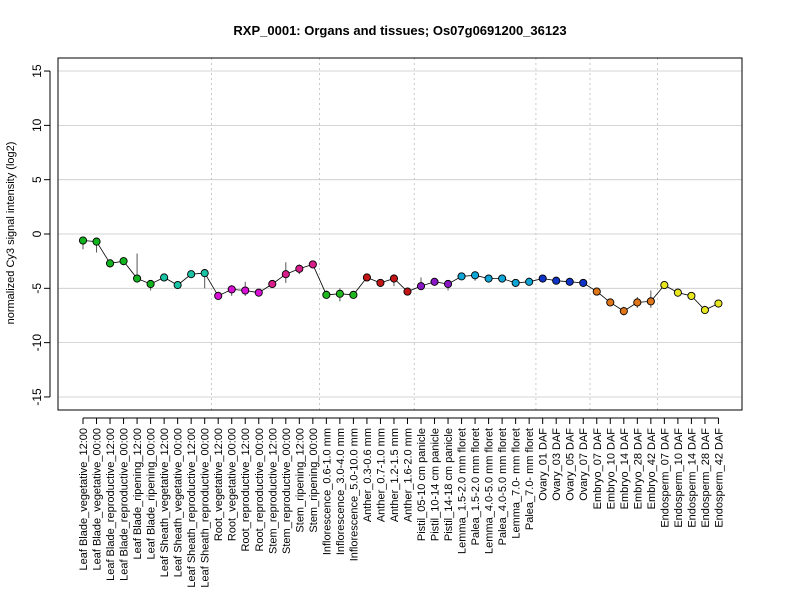 The height and width of the screenshot is (600, 800). What do you see at coordinates (692, 478) in the screenshot?
I see `x-tick-label: Endosperm_14 DAF` at bounding box center [692, 478].